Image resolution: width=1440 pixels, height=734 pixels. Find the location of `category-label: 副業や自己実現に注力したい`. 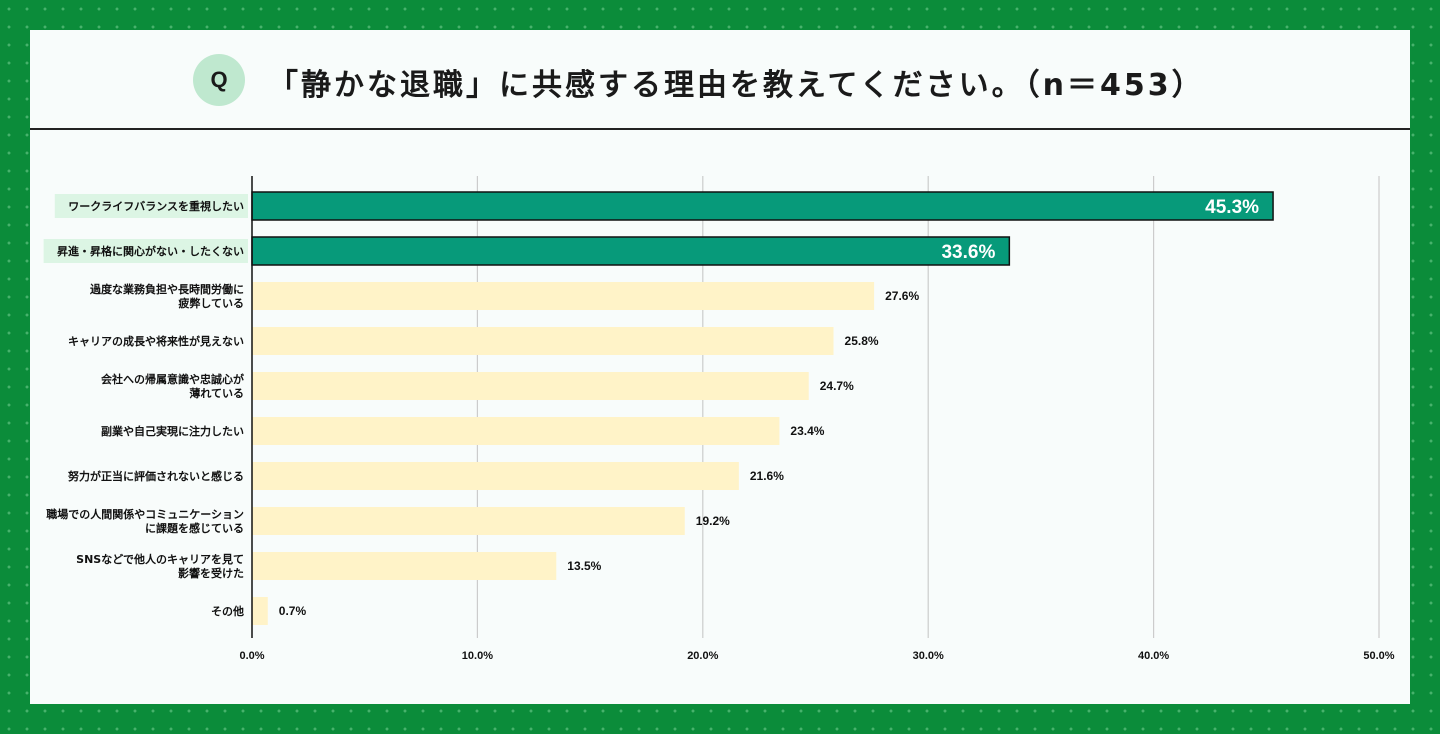

category-label: 副業や自己実現に注力したい is located at coordinates (172, 431).